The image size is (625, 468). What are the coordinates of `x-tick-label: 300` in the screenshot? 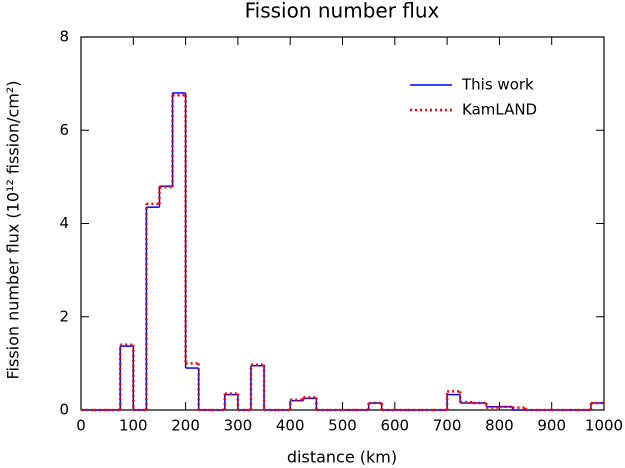 It's located at (238, 426).